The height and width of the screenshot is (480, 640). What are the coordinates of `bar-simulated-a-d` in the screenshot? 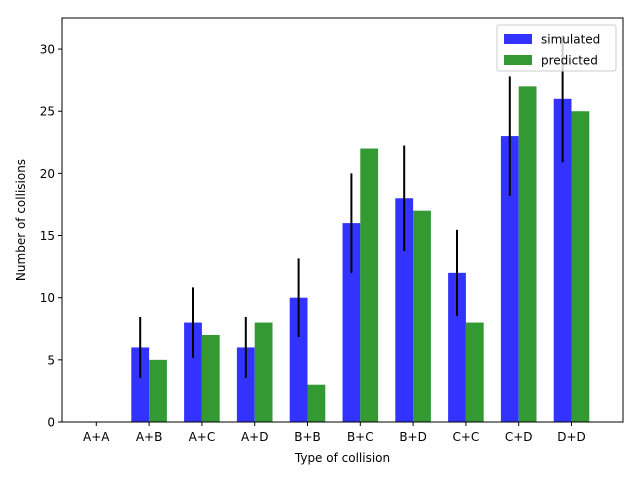 It's located at (245, 384).